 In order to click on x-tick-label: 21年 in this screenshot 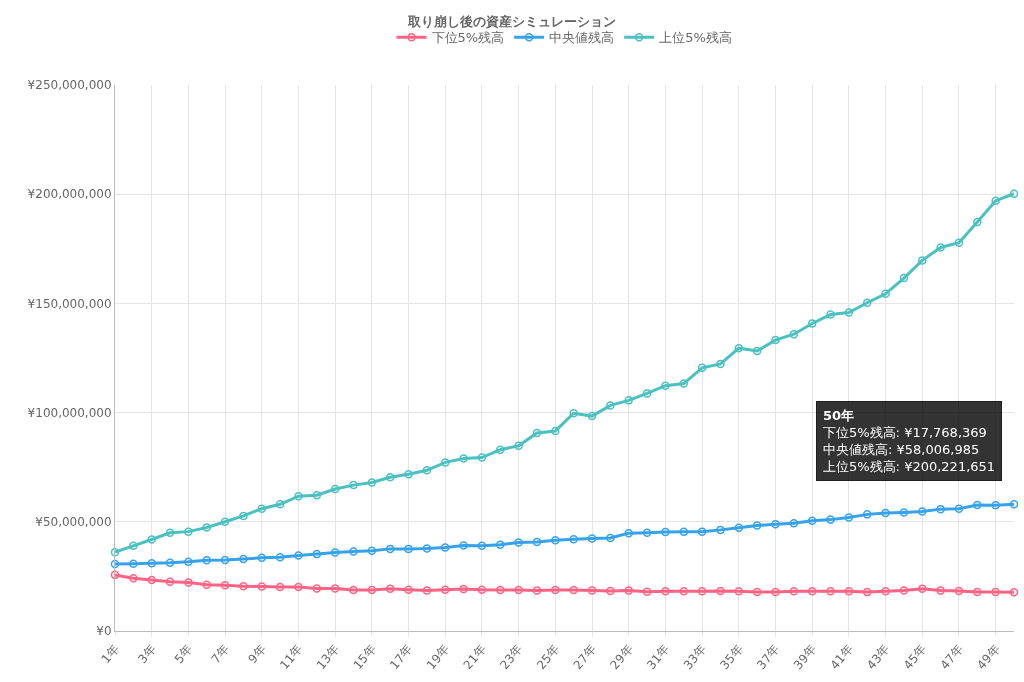, I will do `click(474, 657)`.